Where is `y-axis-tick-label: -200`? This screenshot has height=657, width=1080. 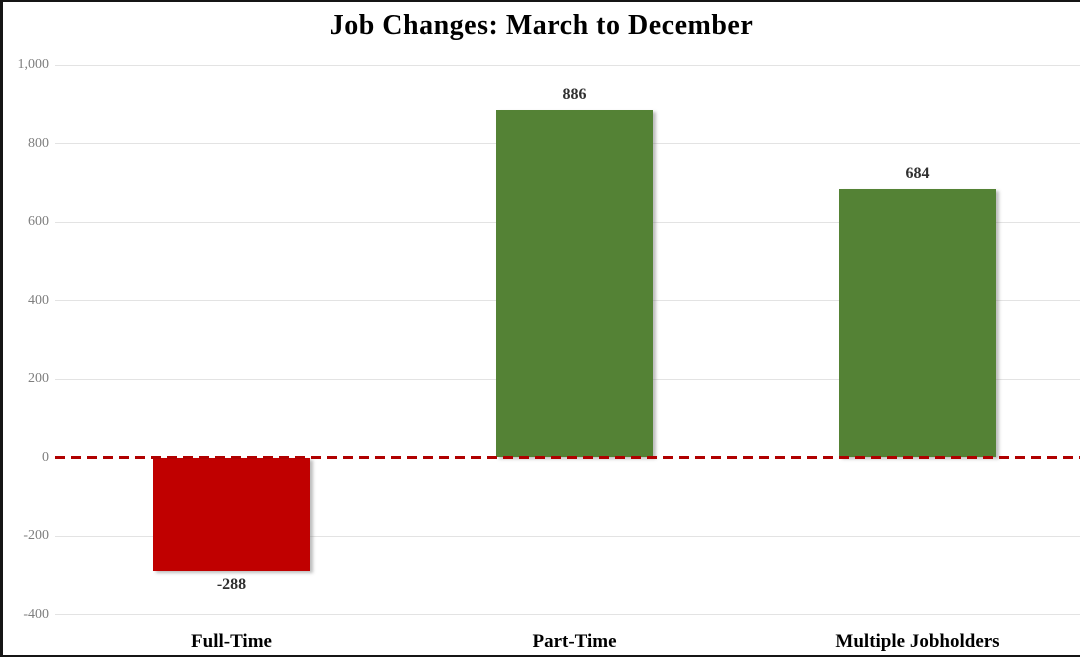
y-axis-tick-label: -200 is located at coordinates (36, 535).